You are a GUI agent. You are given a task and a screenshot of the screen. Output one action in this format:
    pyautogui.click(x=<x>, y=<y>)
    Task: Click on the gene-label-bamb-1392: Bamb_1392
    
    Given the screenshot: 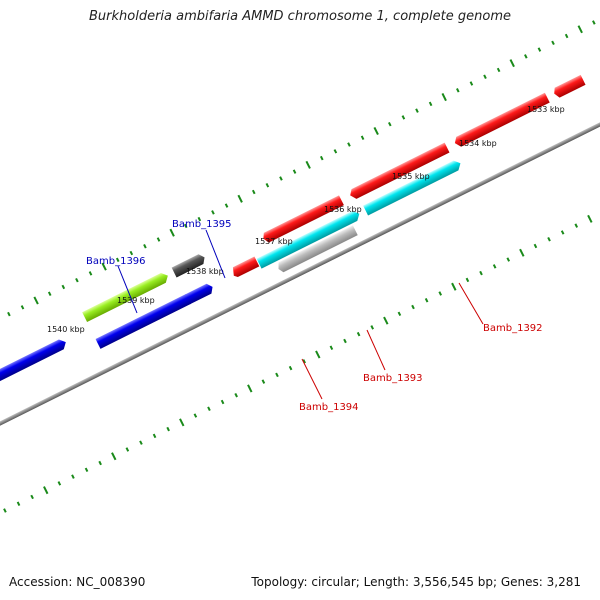 What is the action you would take?
    pyautogui.click(x=513, y=328)
    